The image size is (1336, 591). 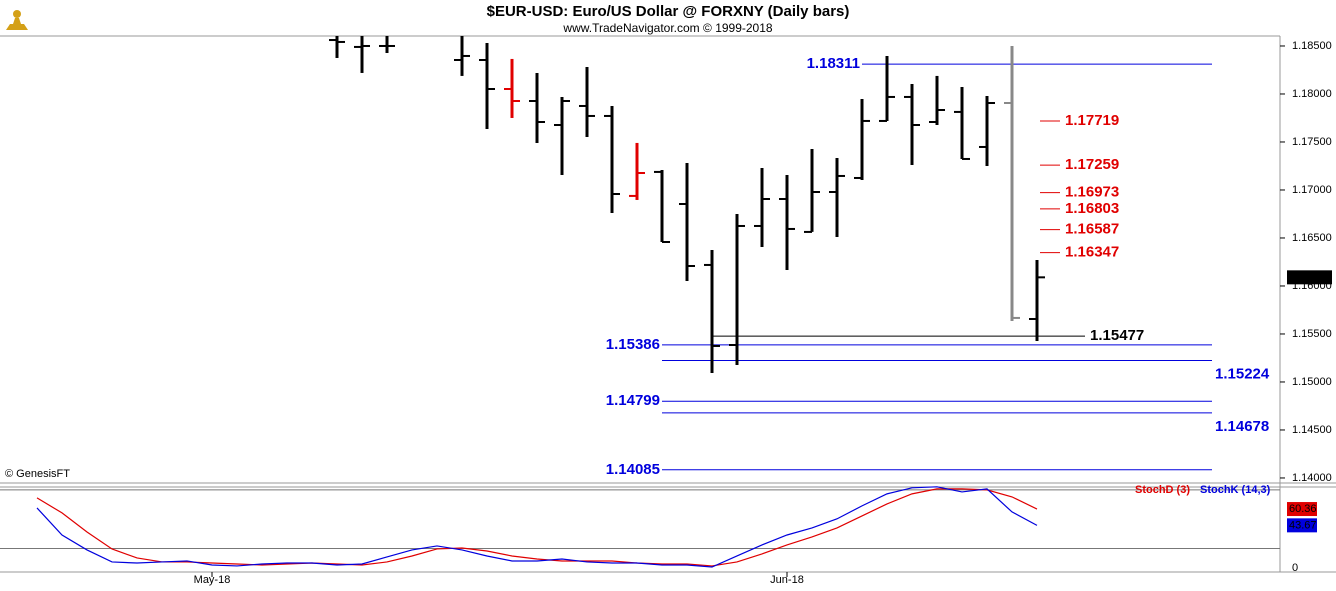 What do you see at coordinates (1092, 120) in the screenshot?
I see `level-label: 1.17719` at bounding box center [1092, 120].